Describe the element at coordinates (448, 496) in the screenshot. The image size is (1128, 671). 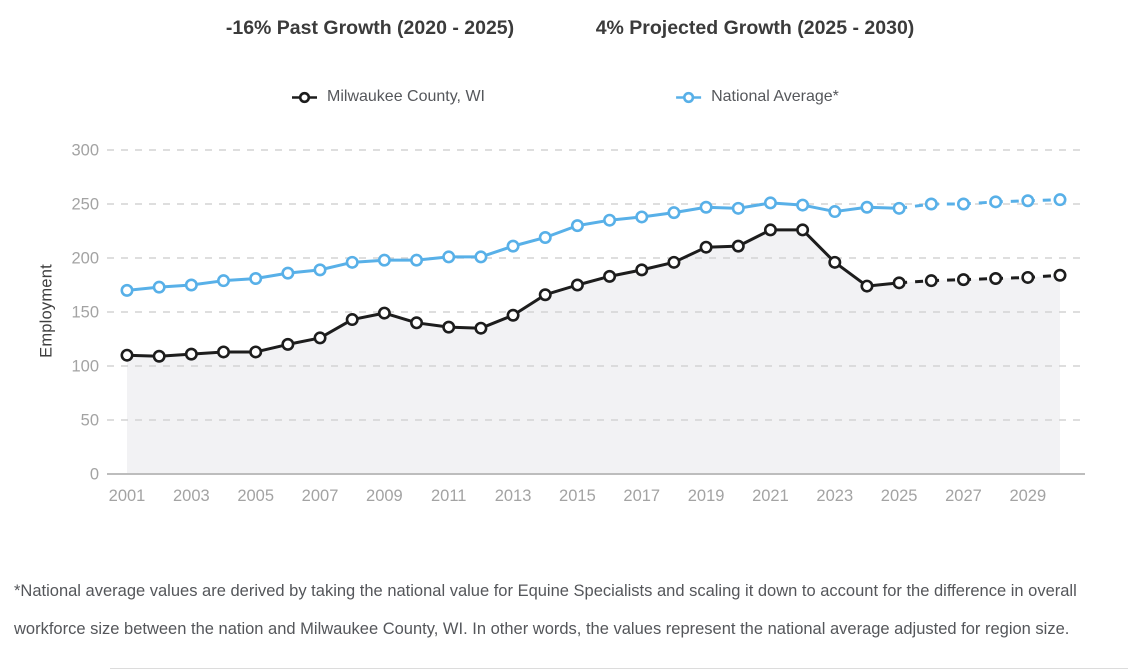
I see `x-tick-label: 2011` at that location.